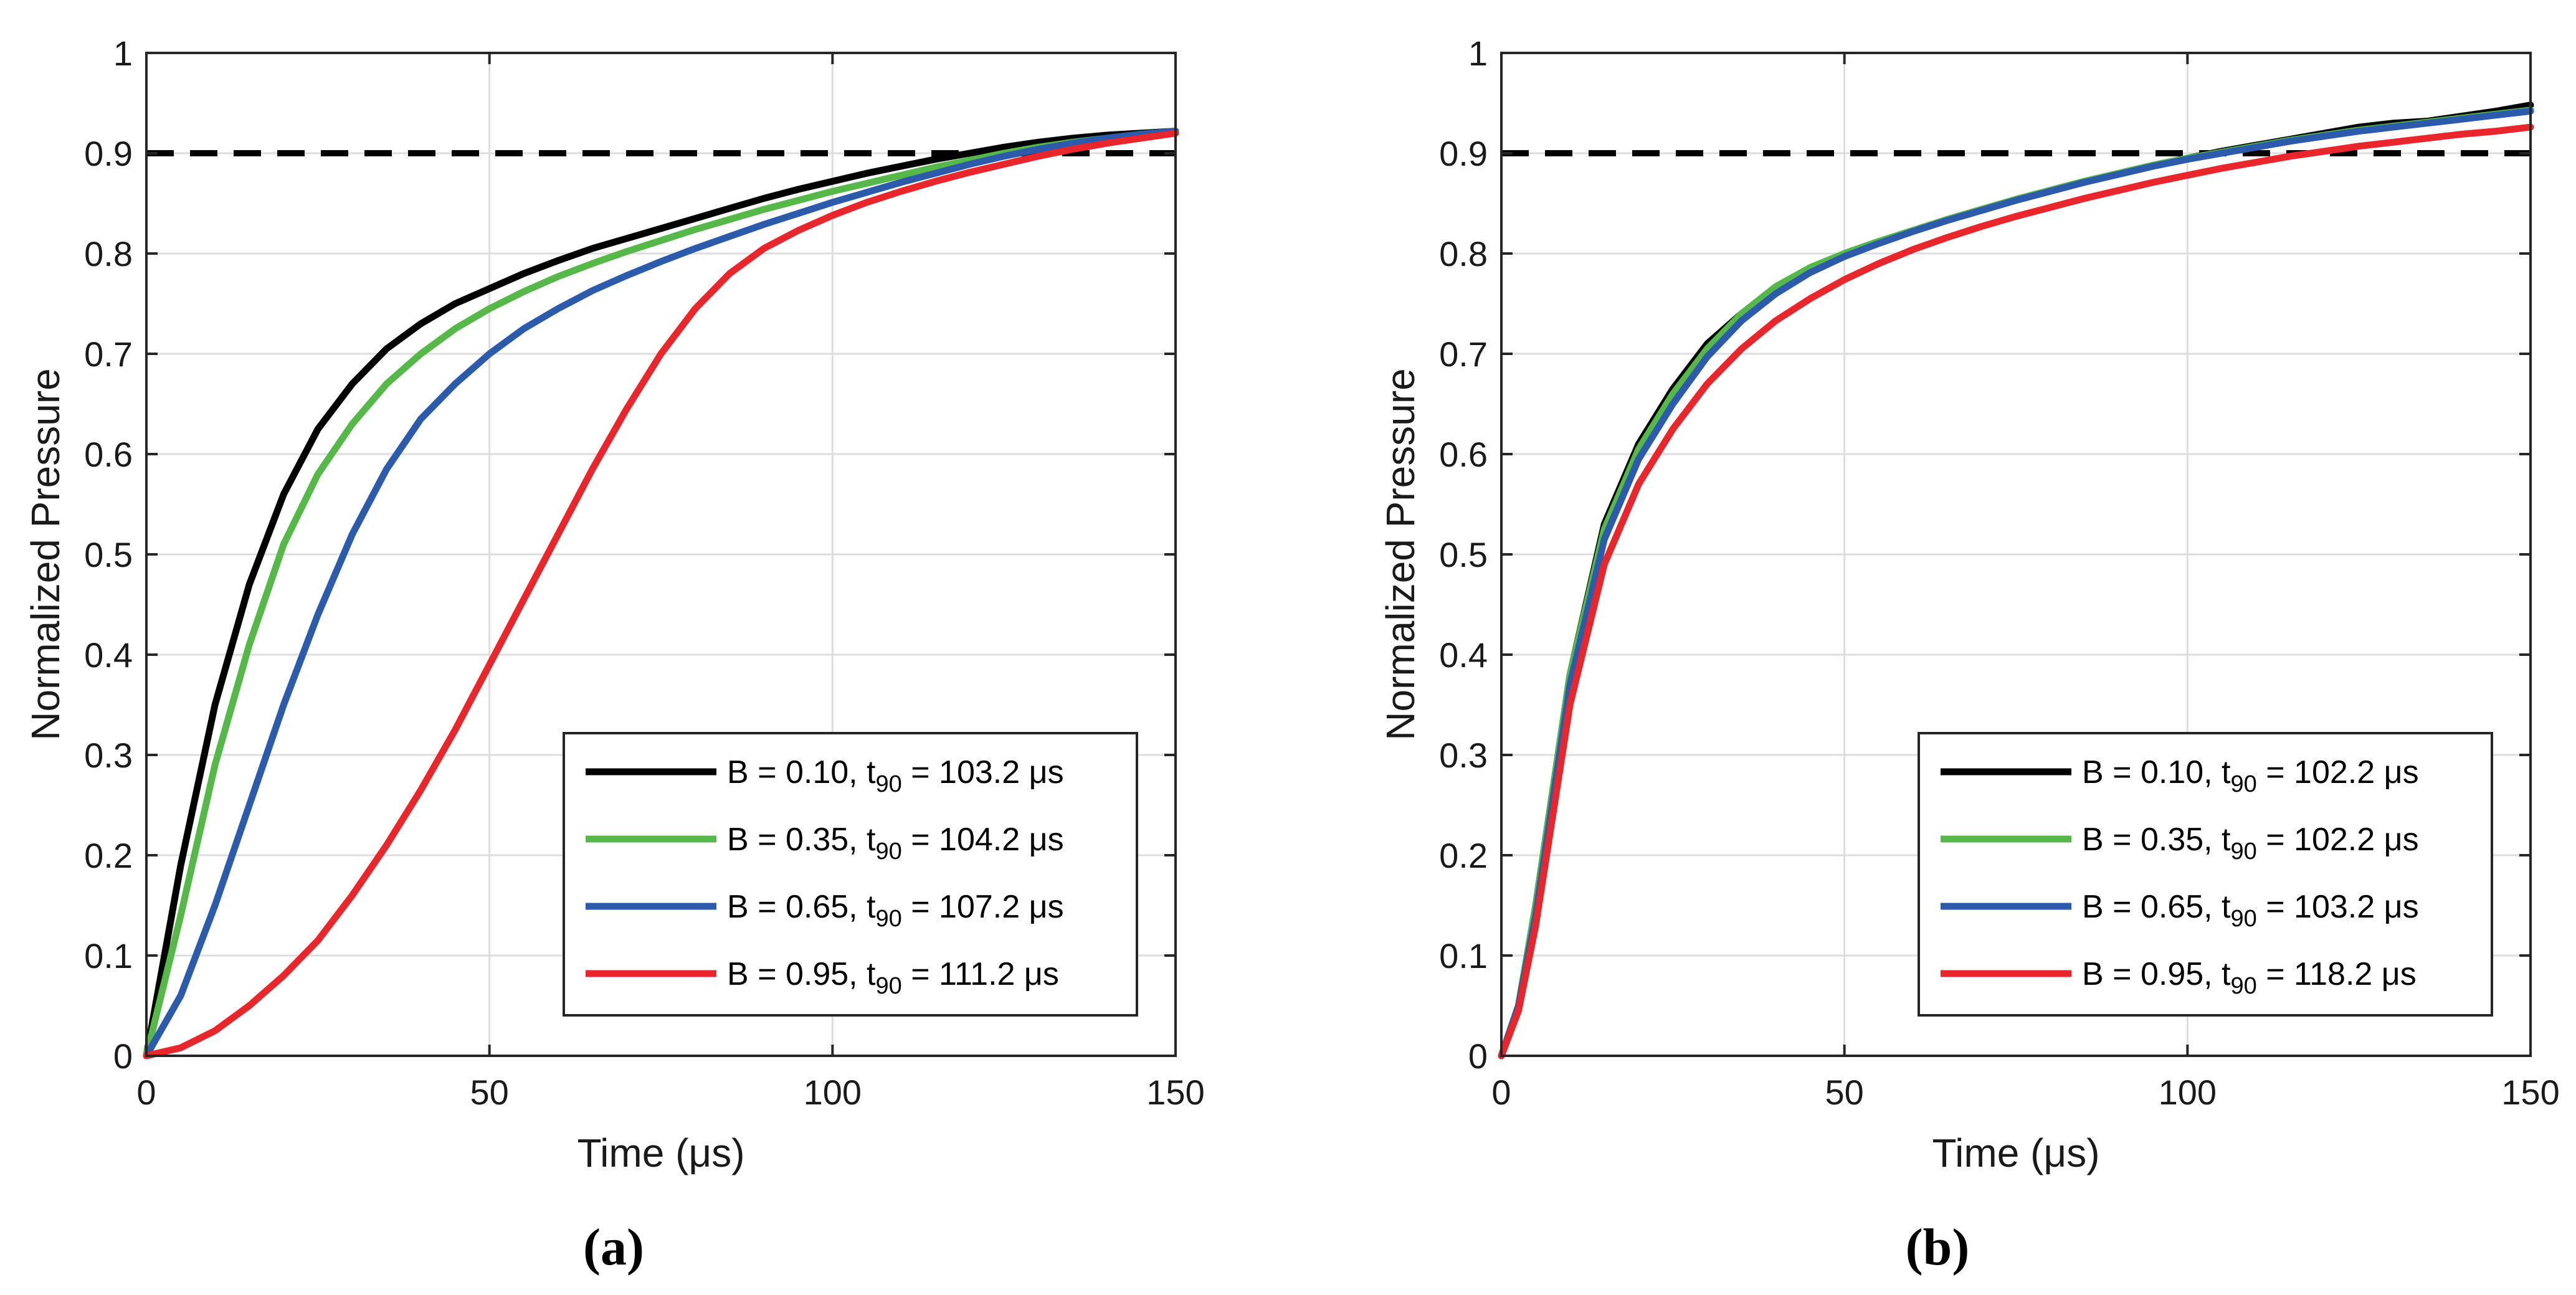 This screenshot has width=2576, height=1295. Describe the element at coordinates (896, 776) in the screenshot. I see `legend-entry-label: B = 0.10, t90 = 103.2 μs` at that location.